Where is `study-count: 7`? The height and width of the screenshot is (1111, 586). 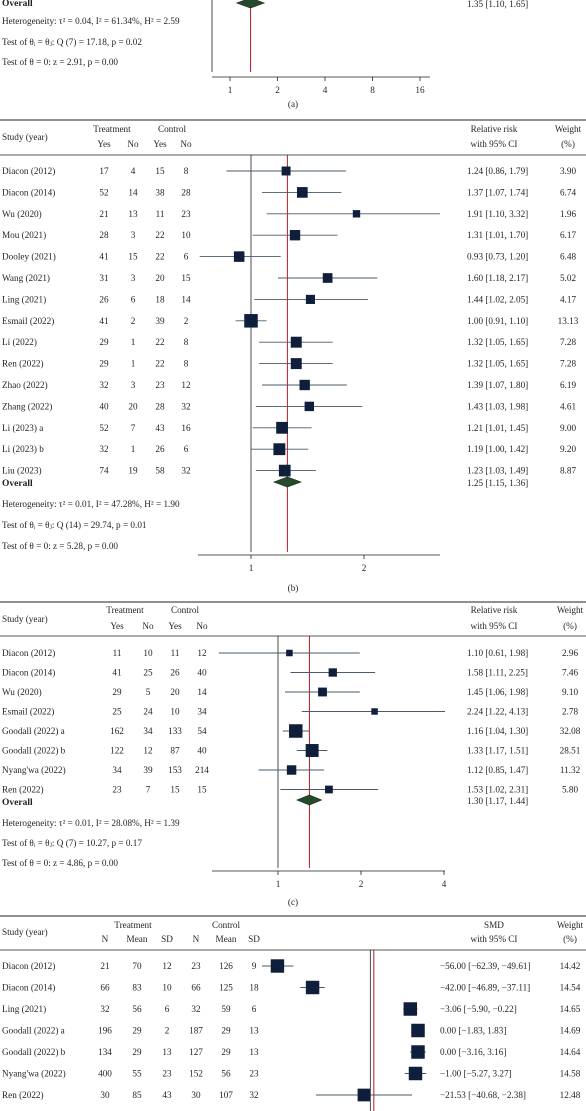
study-count: 7 is located at coordinates (148, 790).